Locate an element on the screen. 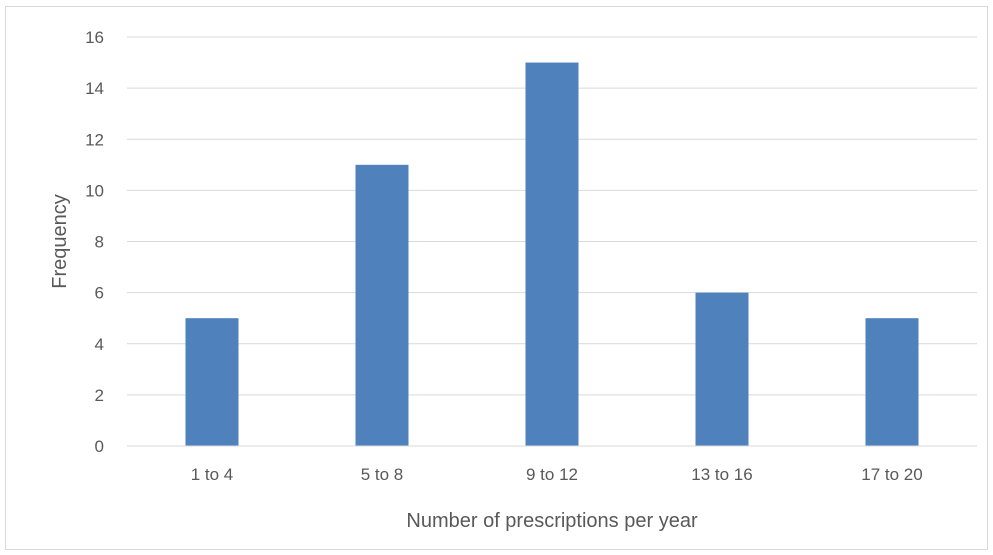 This screenshot has height=555, width=993. x-tick-label: 5 to 8 is located at coordinates (382, 474).